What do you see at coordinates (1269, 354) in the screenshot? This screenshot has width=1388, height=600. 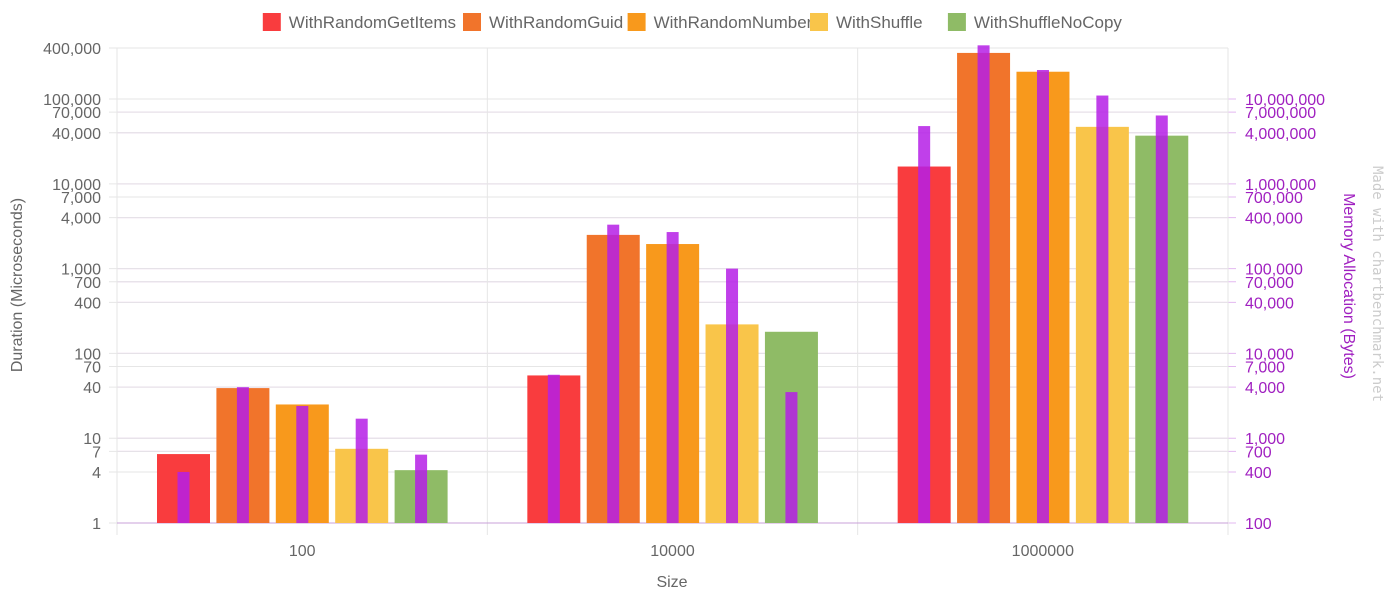 I see `right-tick-label: 10,000` at bounding box center [1269, 354].